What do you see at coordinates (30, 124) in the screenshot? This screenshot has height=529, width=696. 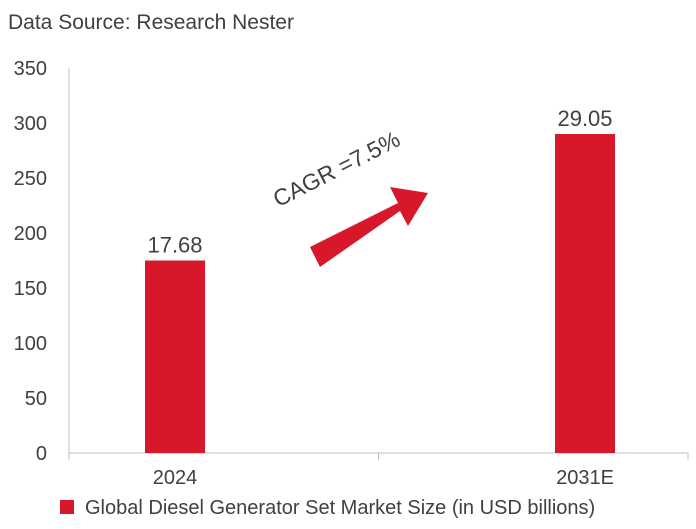 I see `y-tick-label: 300` at bounding box center [30, 124].